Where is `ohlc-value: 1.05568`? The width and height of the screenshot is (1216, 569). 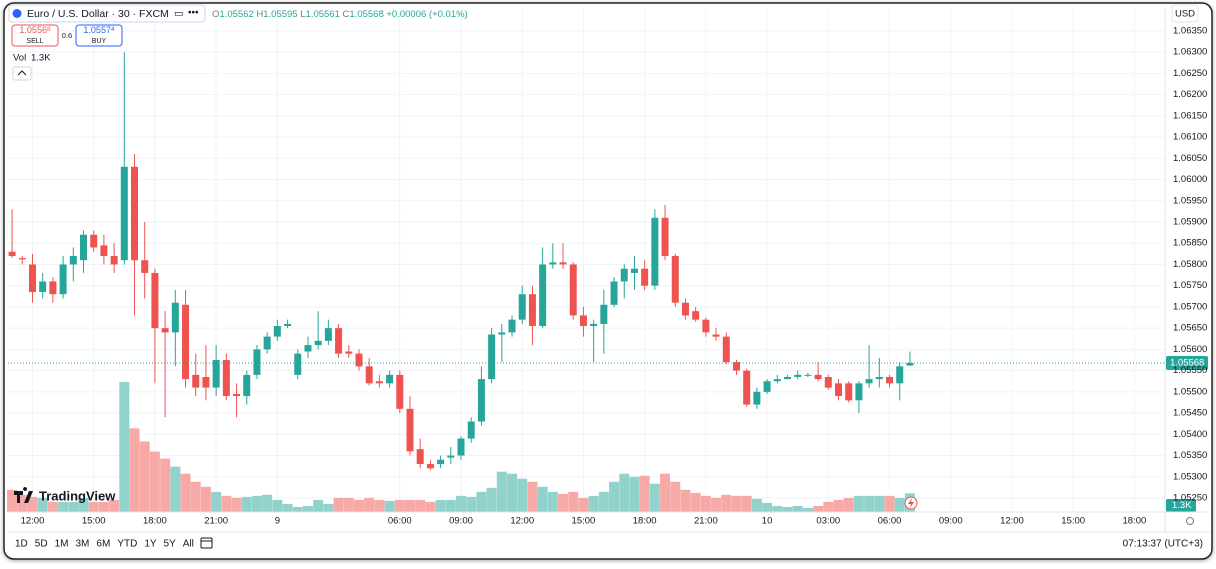 ohlc-value: 1.05568 is located at coordinates (366, 14).